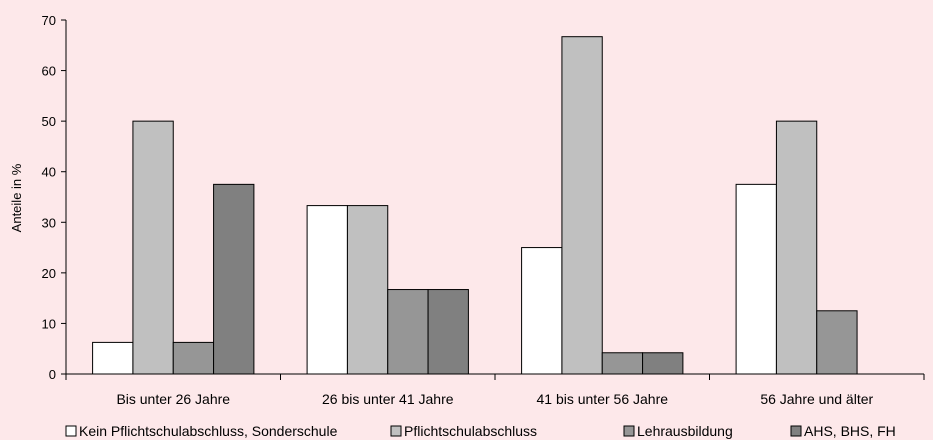 The width and height of the screenshot is (933, 440). Describe the element at coordinates (16, 197) in the screenshot. I see `y-axis-title: Anteile in %` at that location.